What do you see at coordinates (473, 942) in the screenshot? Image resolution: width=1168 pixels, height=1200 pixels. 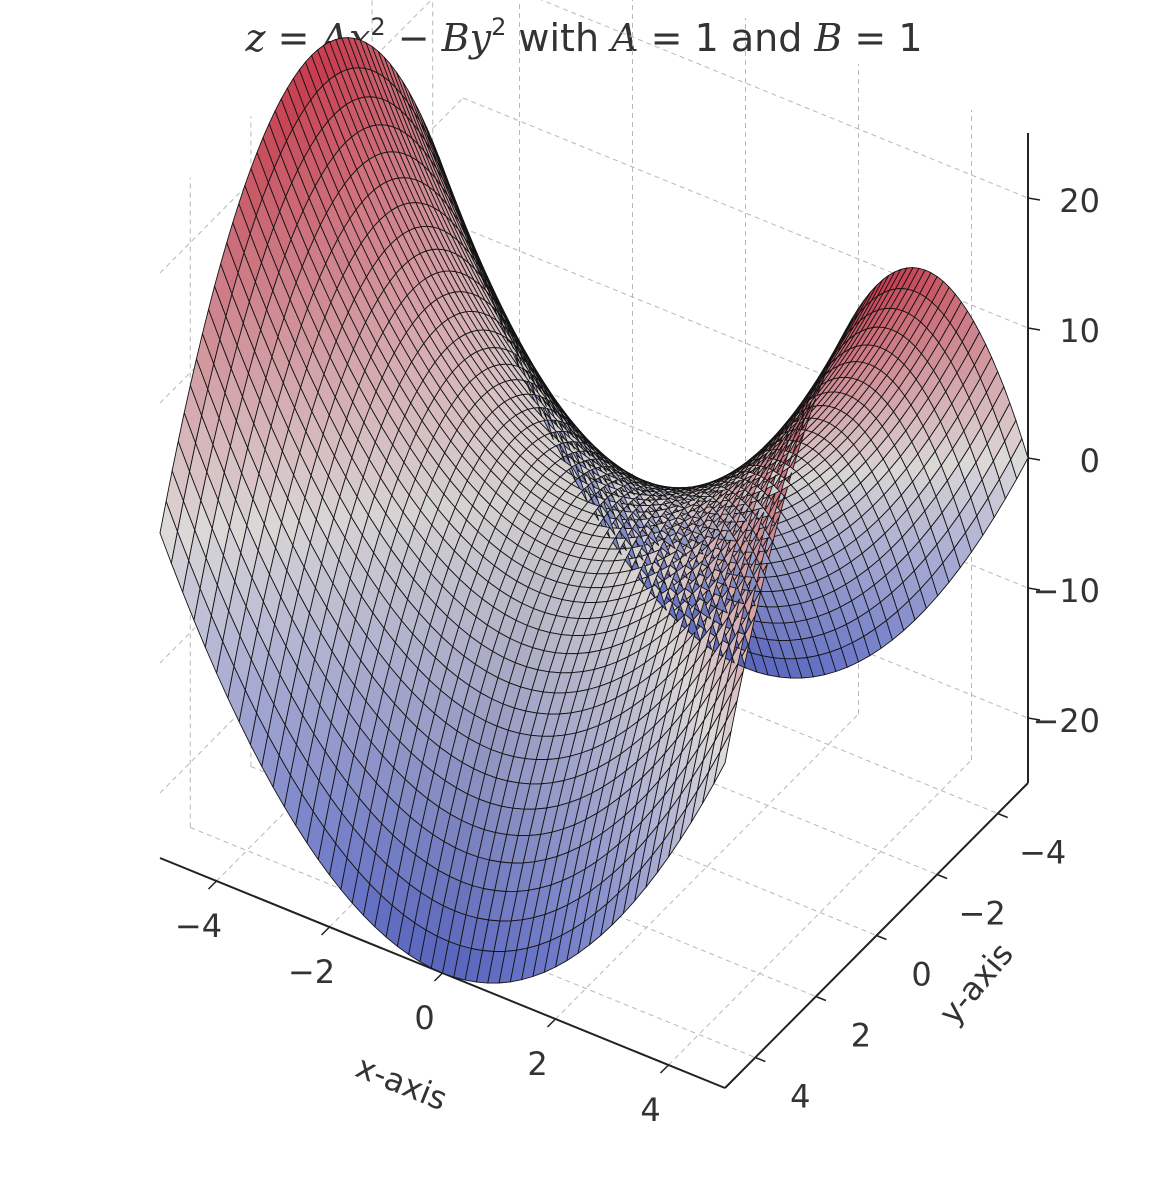 I see `grid-line-y` at bounding box center [473, 942].